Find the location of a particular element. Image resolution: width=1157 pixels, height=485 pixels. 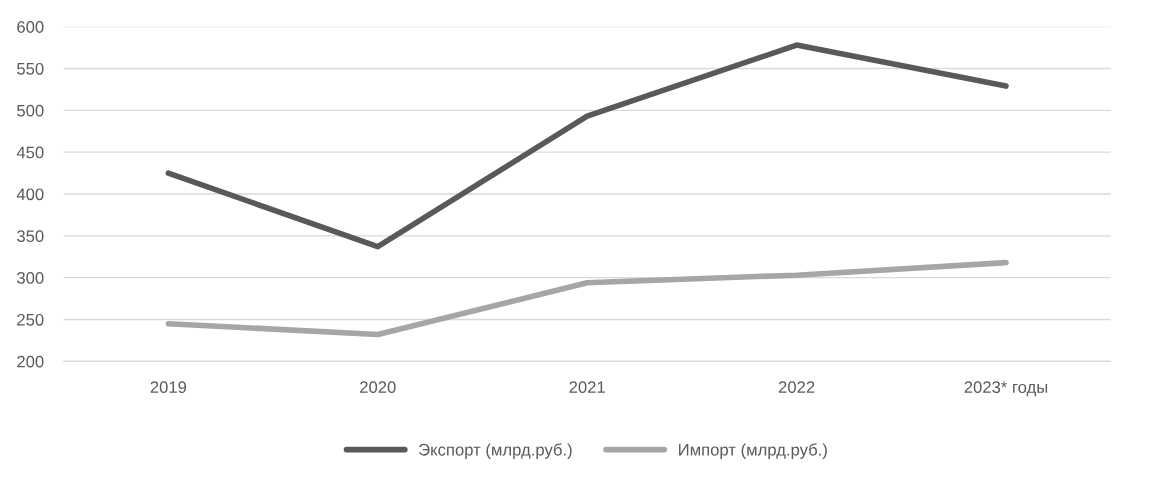

y-tick-label: 300 is located at coordinates (30, 278).